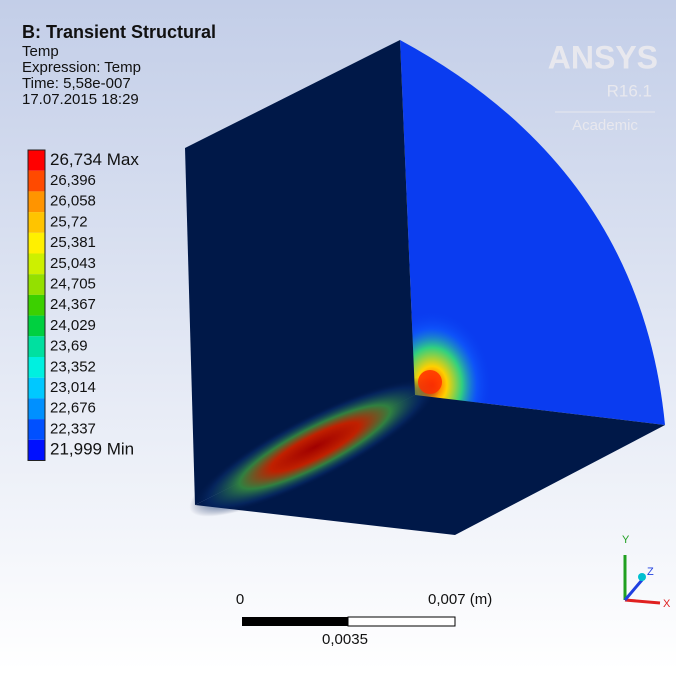 The width and height of the screenshot is (676, 675). I want to click on legend-label: 24,029, so click(73, 325).